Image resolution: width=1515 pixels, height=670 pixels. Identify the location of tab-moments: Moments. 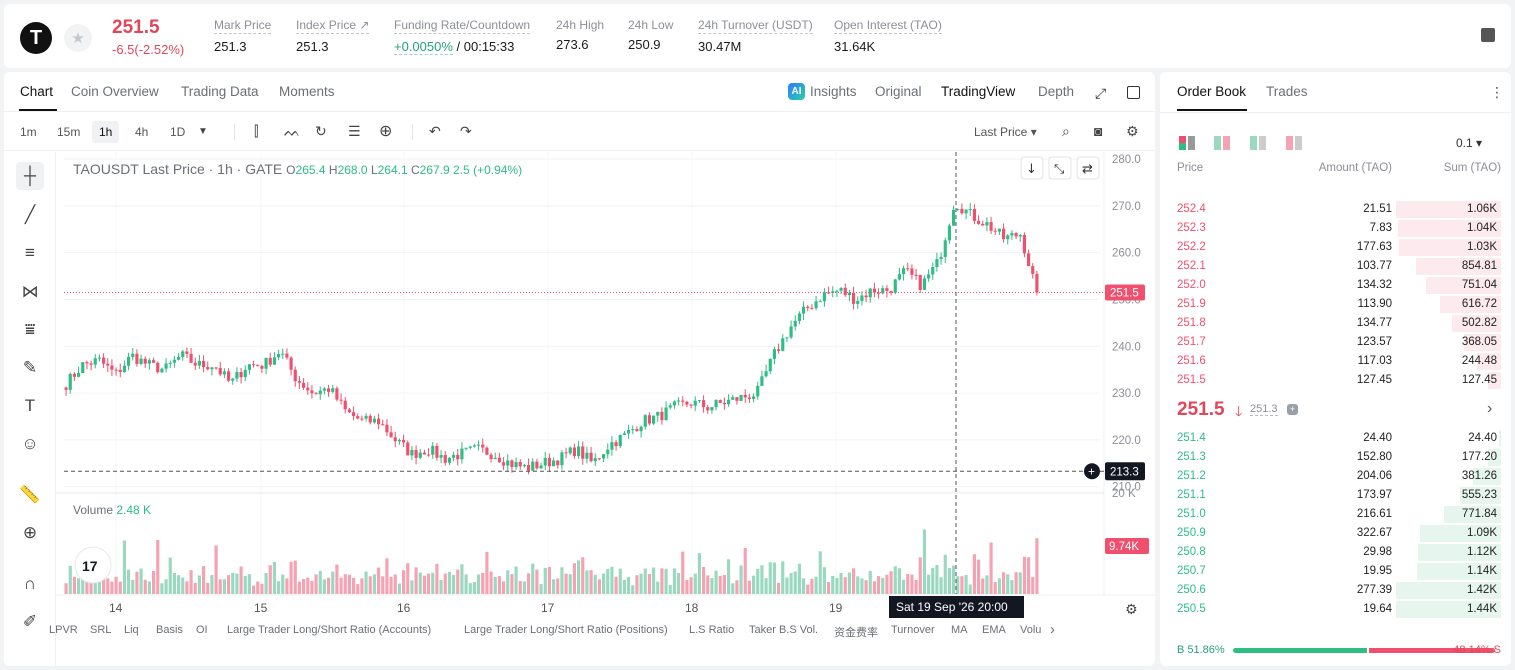
(307, 91).